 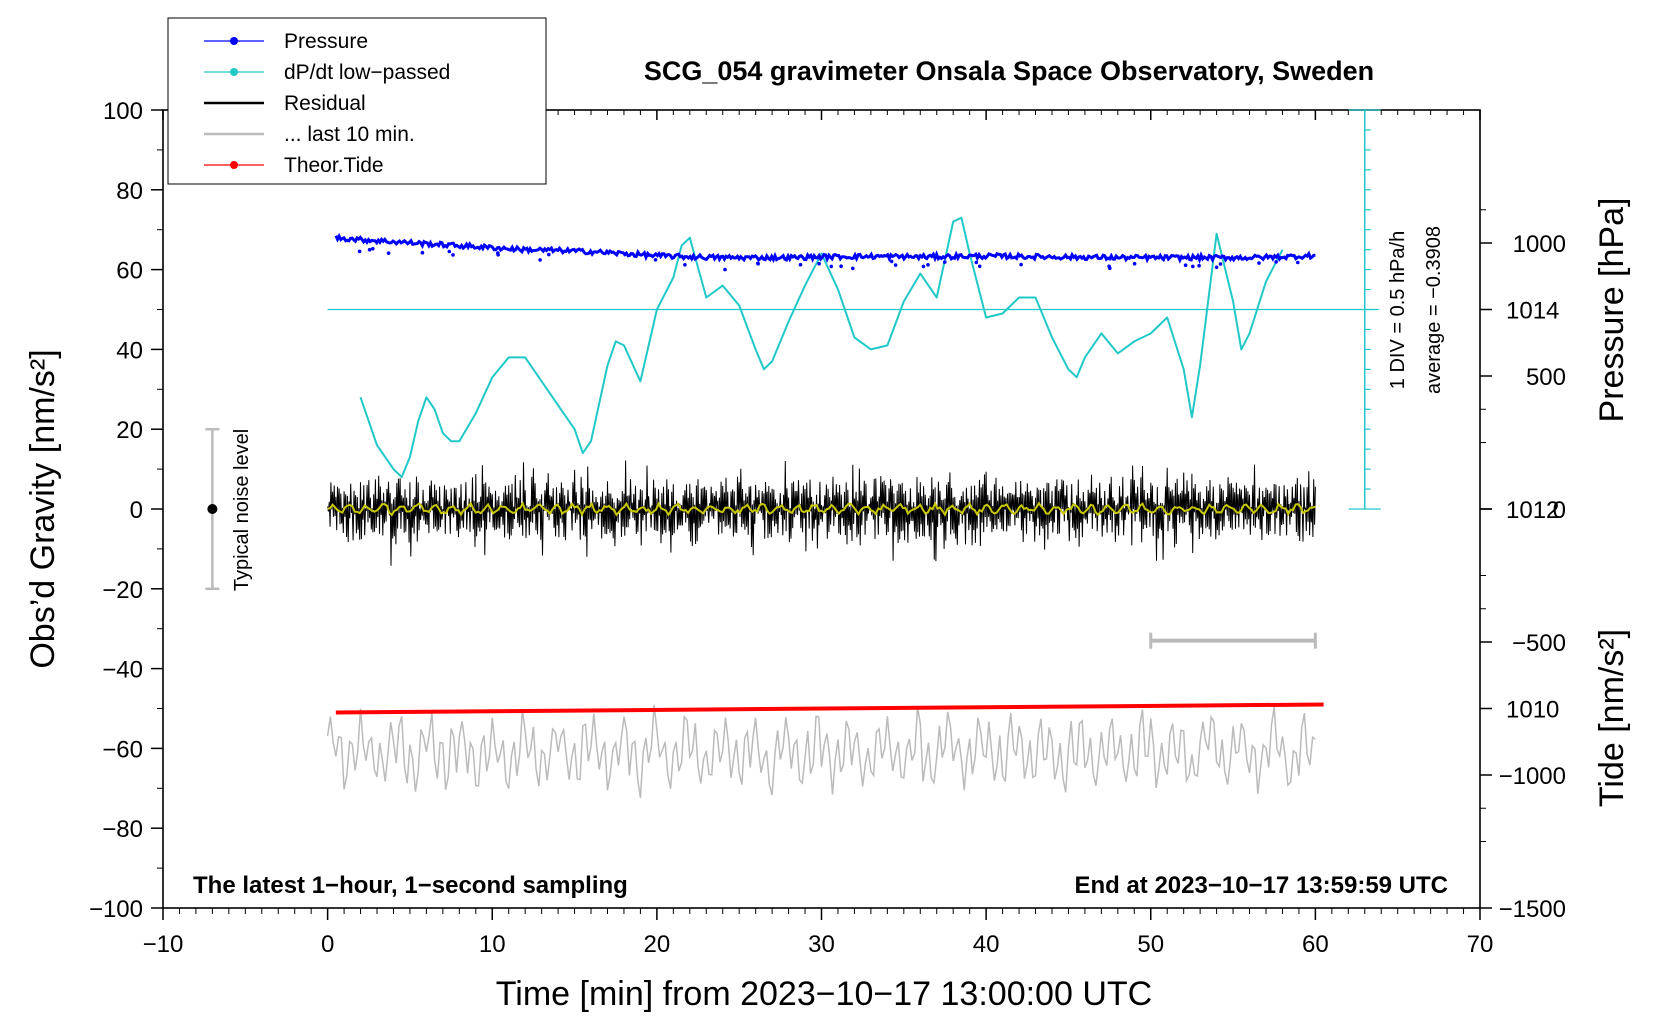 I want to click on legend-box, so click(x=357, y=101).